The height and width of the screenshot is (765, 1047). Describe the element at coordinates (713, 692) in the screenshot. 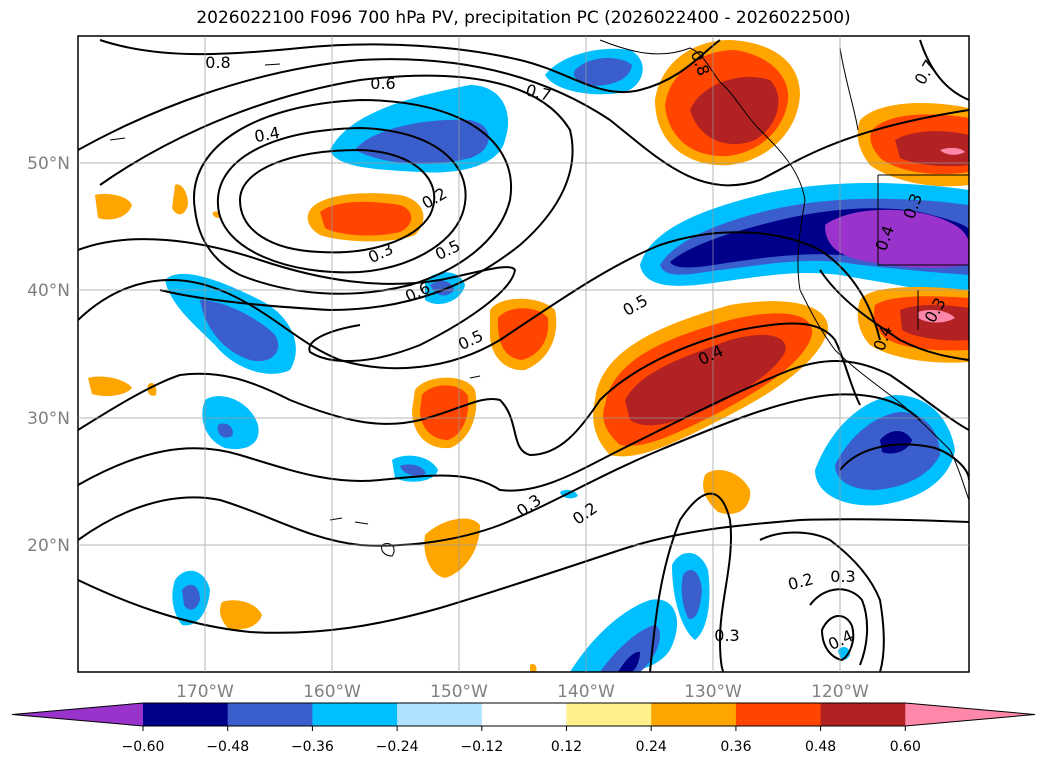

I see `longitude-label: 130°W` at that location.